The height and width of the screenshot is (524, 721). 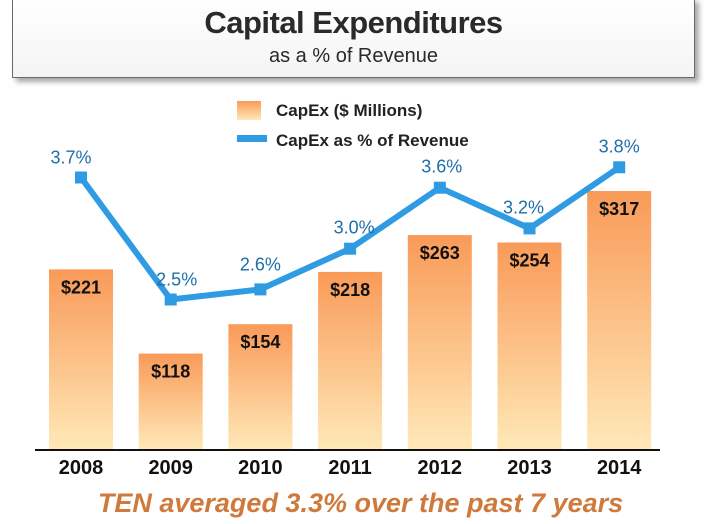 What do you see at coordinates (353, 56) in the screenshot?
I see `chart-subtitle: as a % of Revenue` at bounding box center [353, 56].